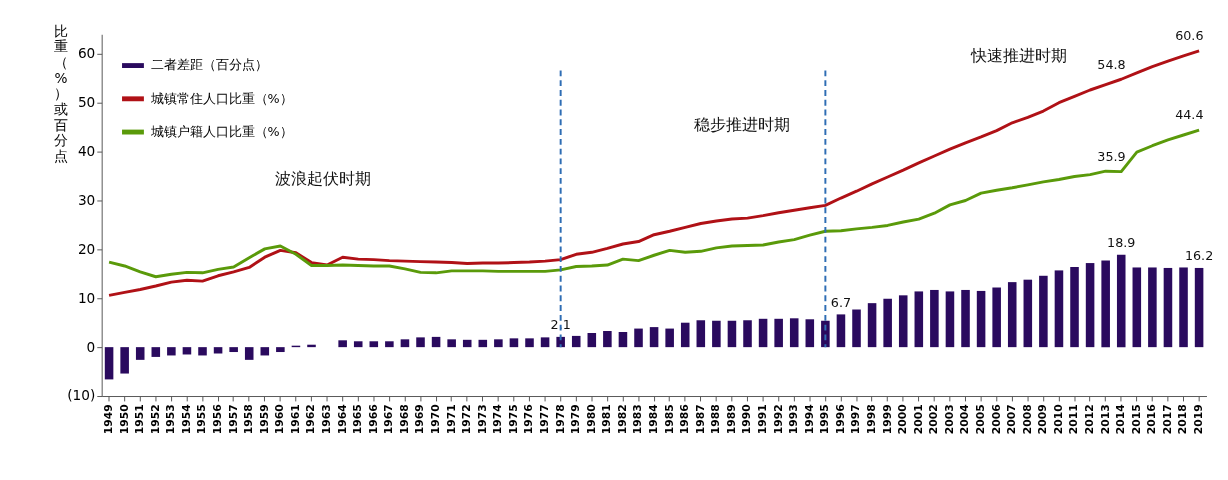 Image resolution: width=1228 pixels, height=480 pixels. I want to click on x-tick-label: 1960, so click(280, 419).